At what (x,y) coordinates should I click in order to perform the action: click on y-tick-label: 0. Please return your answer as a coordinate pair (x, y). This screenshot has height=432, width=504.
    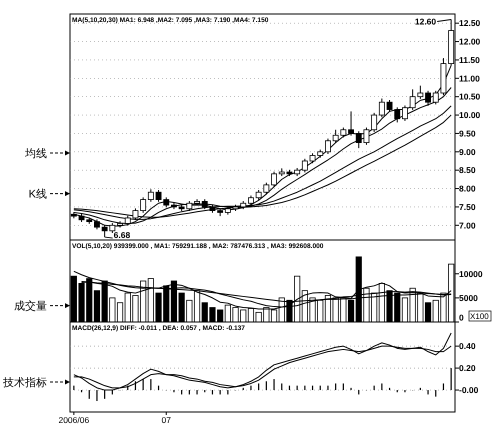
    Looking at the image, I should click on (461, 317).